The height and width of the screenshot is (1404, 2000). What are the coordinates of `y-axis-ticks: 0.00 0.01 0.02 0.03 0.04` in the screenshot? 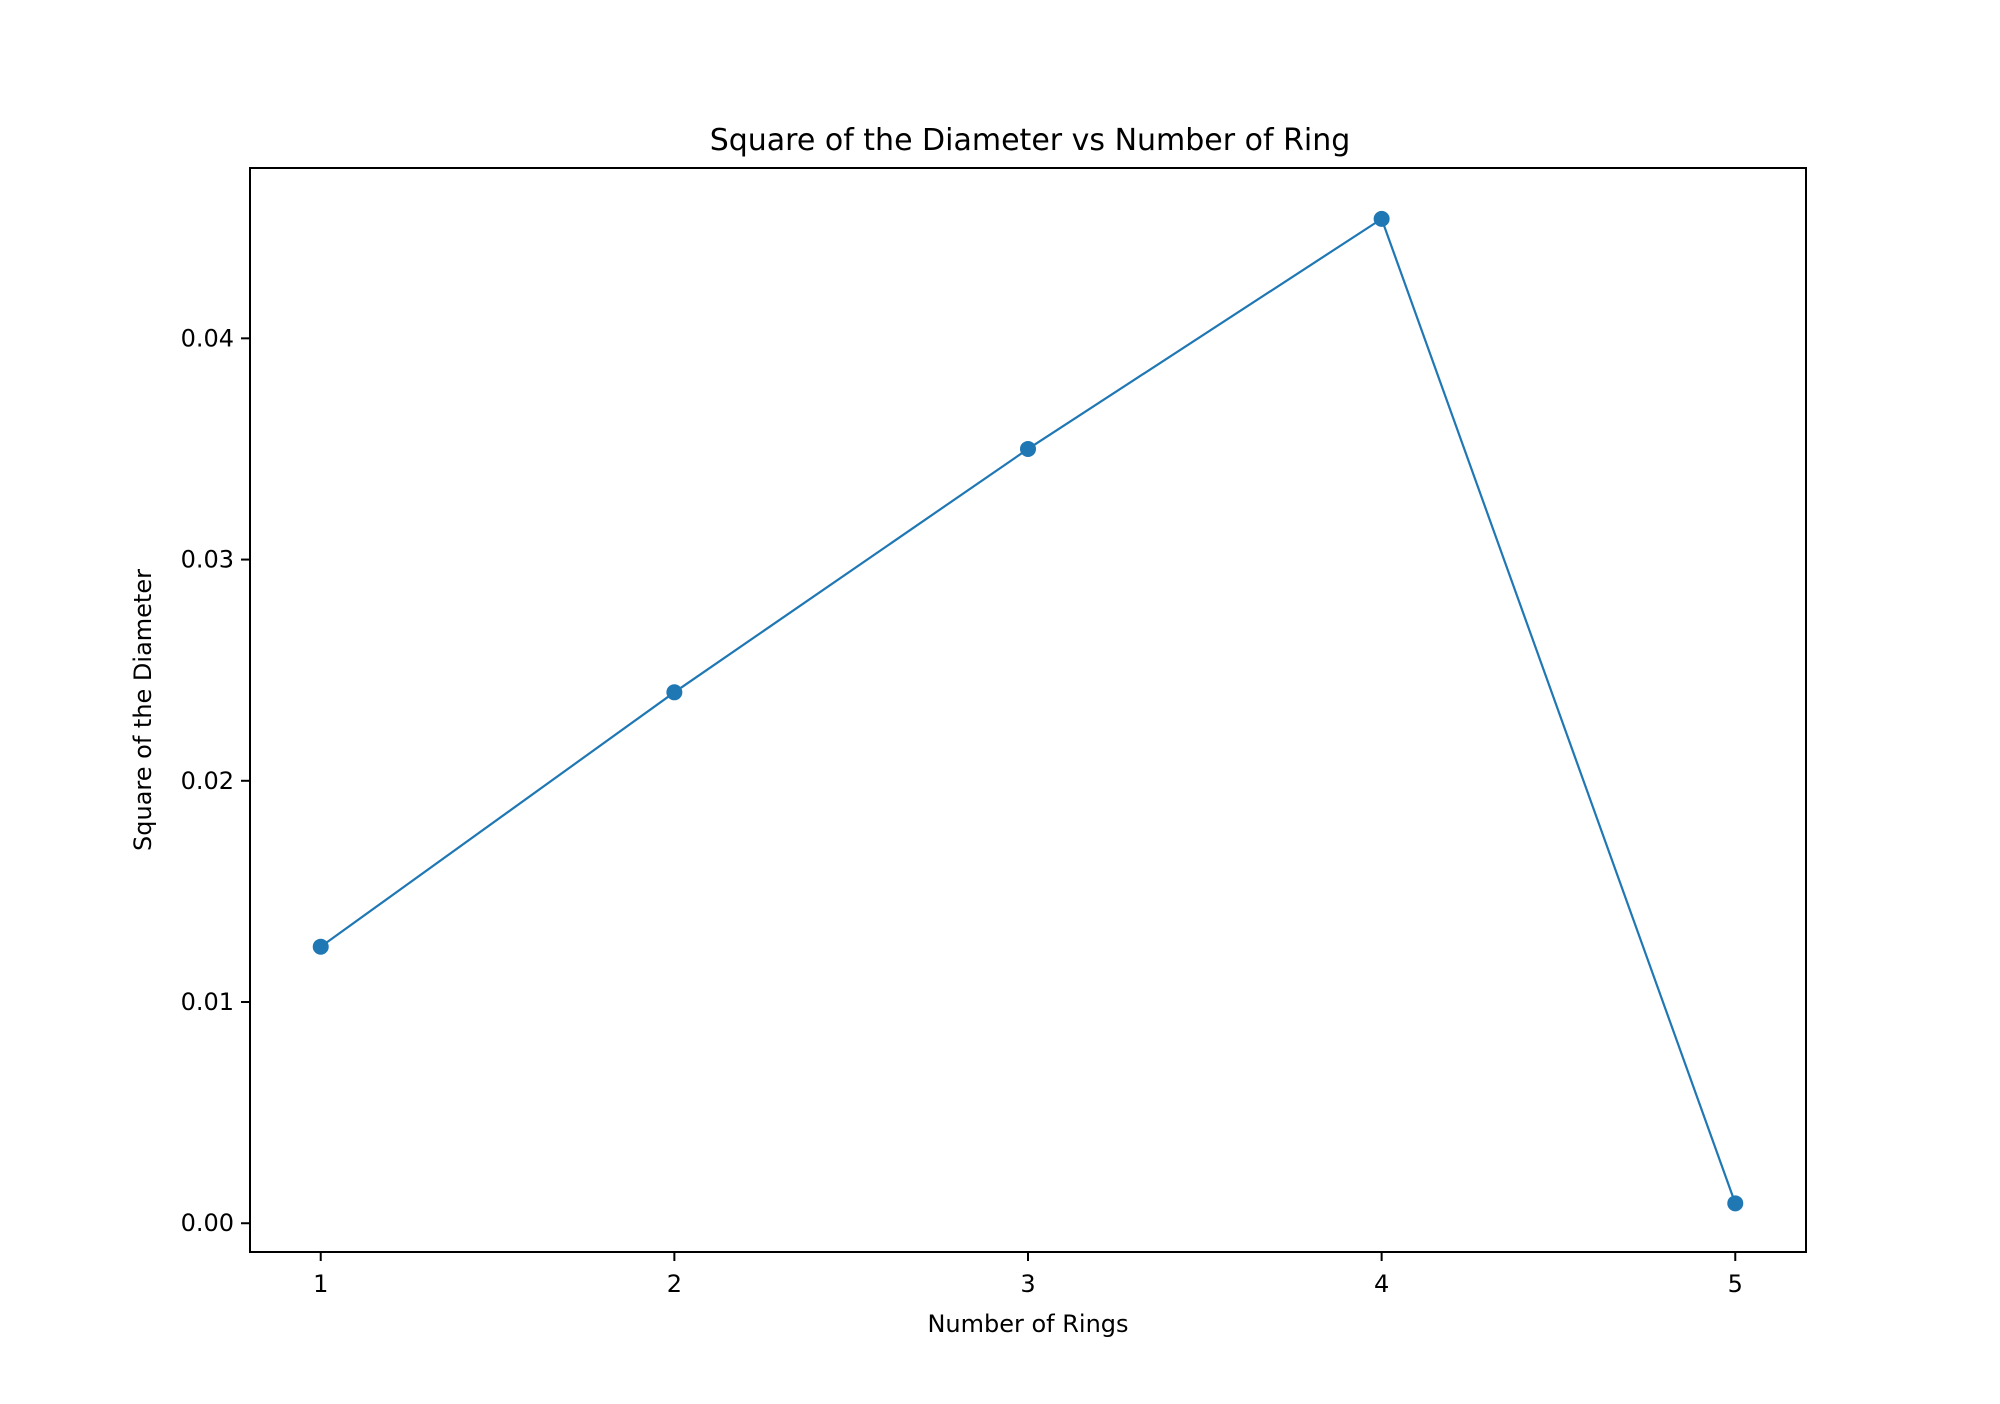 It's located at (215, 780).